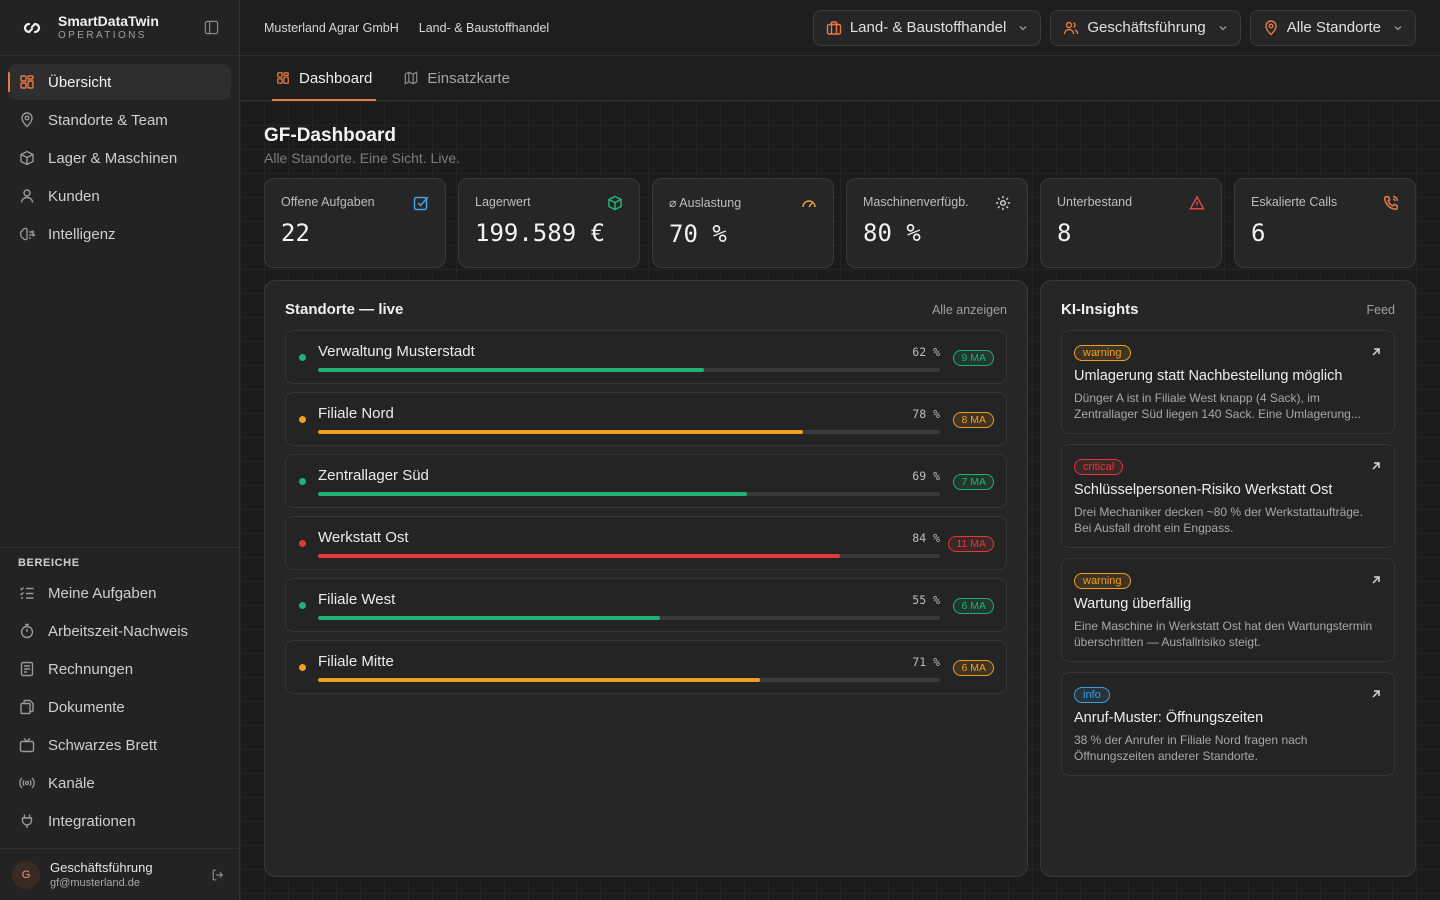 The height and width of the screenshot is (900, 1440). What do you see at coordinates (324, 78) in the screenshot?
I see `tab-dashboard: Dashboard` at bounding box center [324, 78].